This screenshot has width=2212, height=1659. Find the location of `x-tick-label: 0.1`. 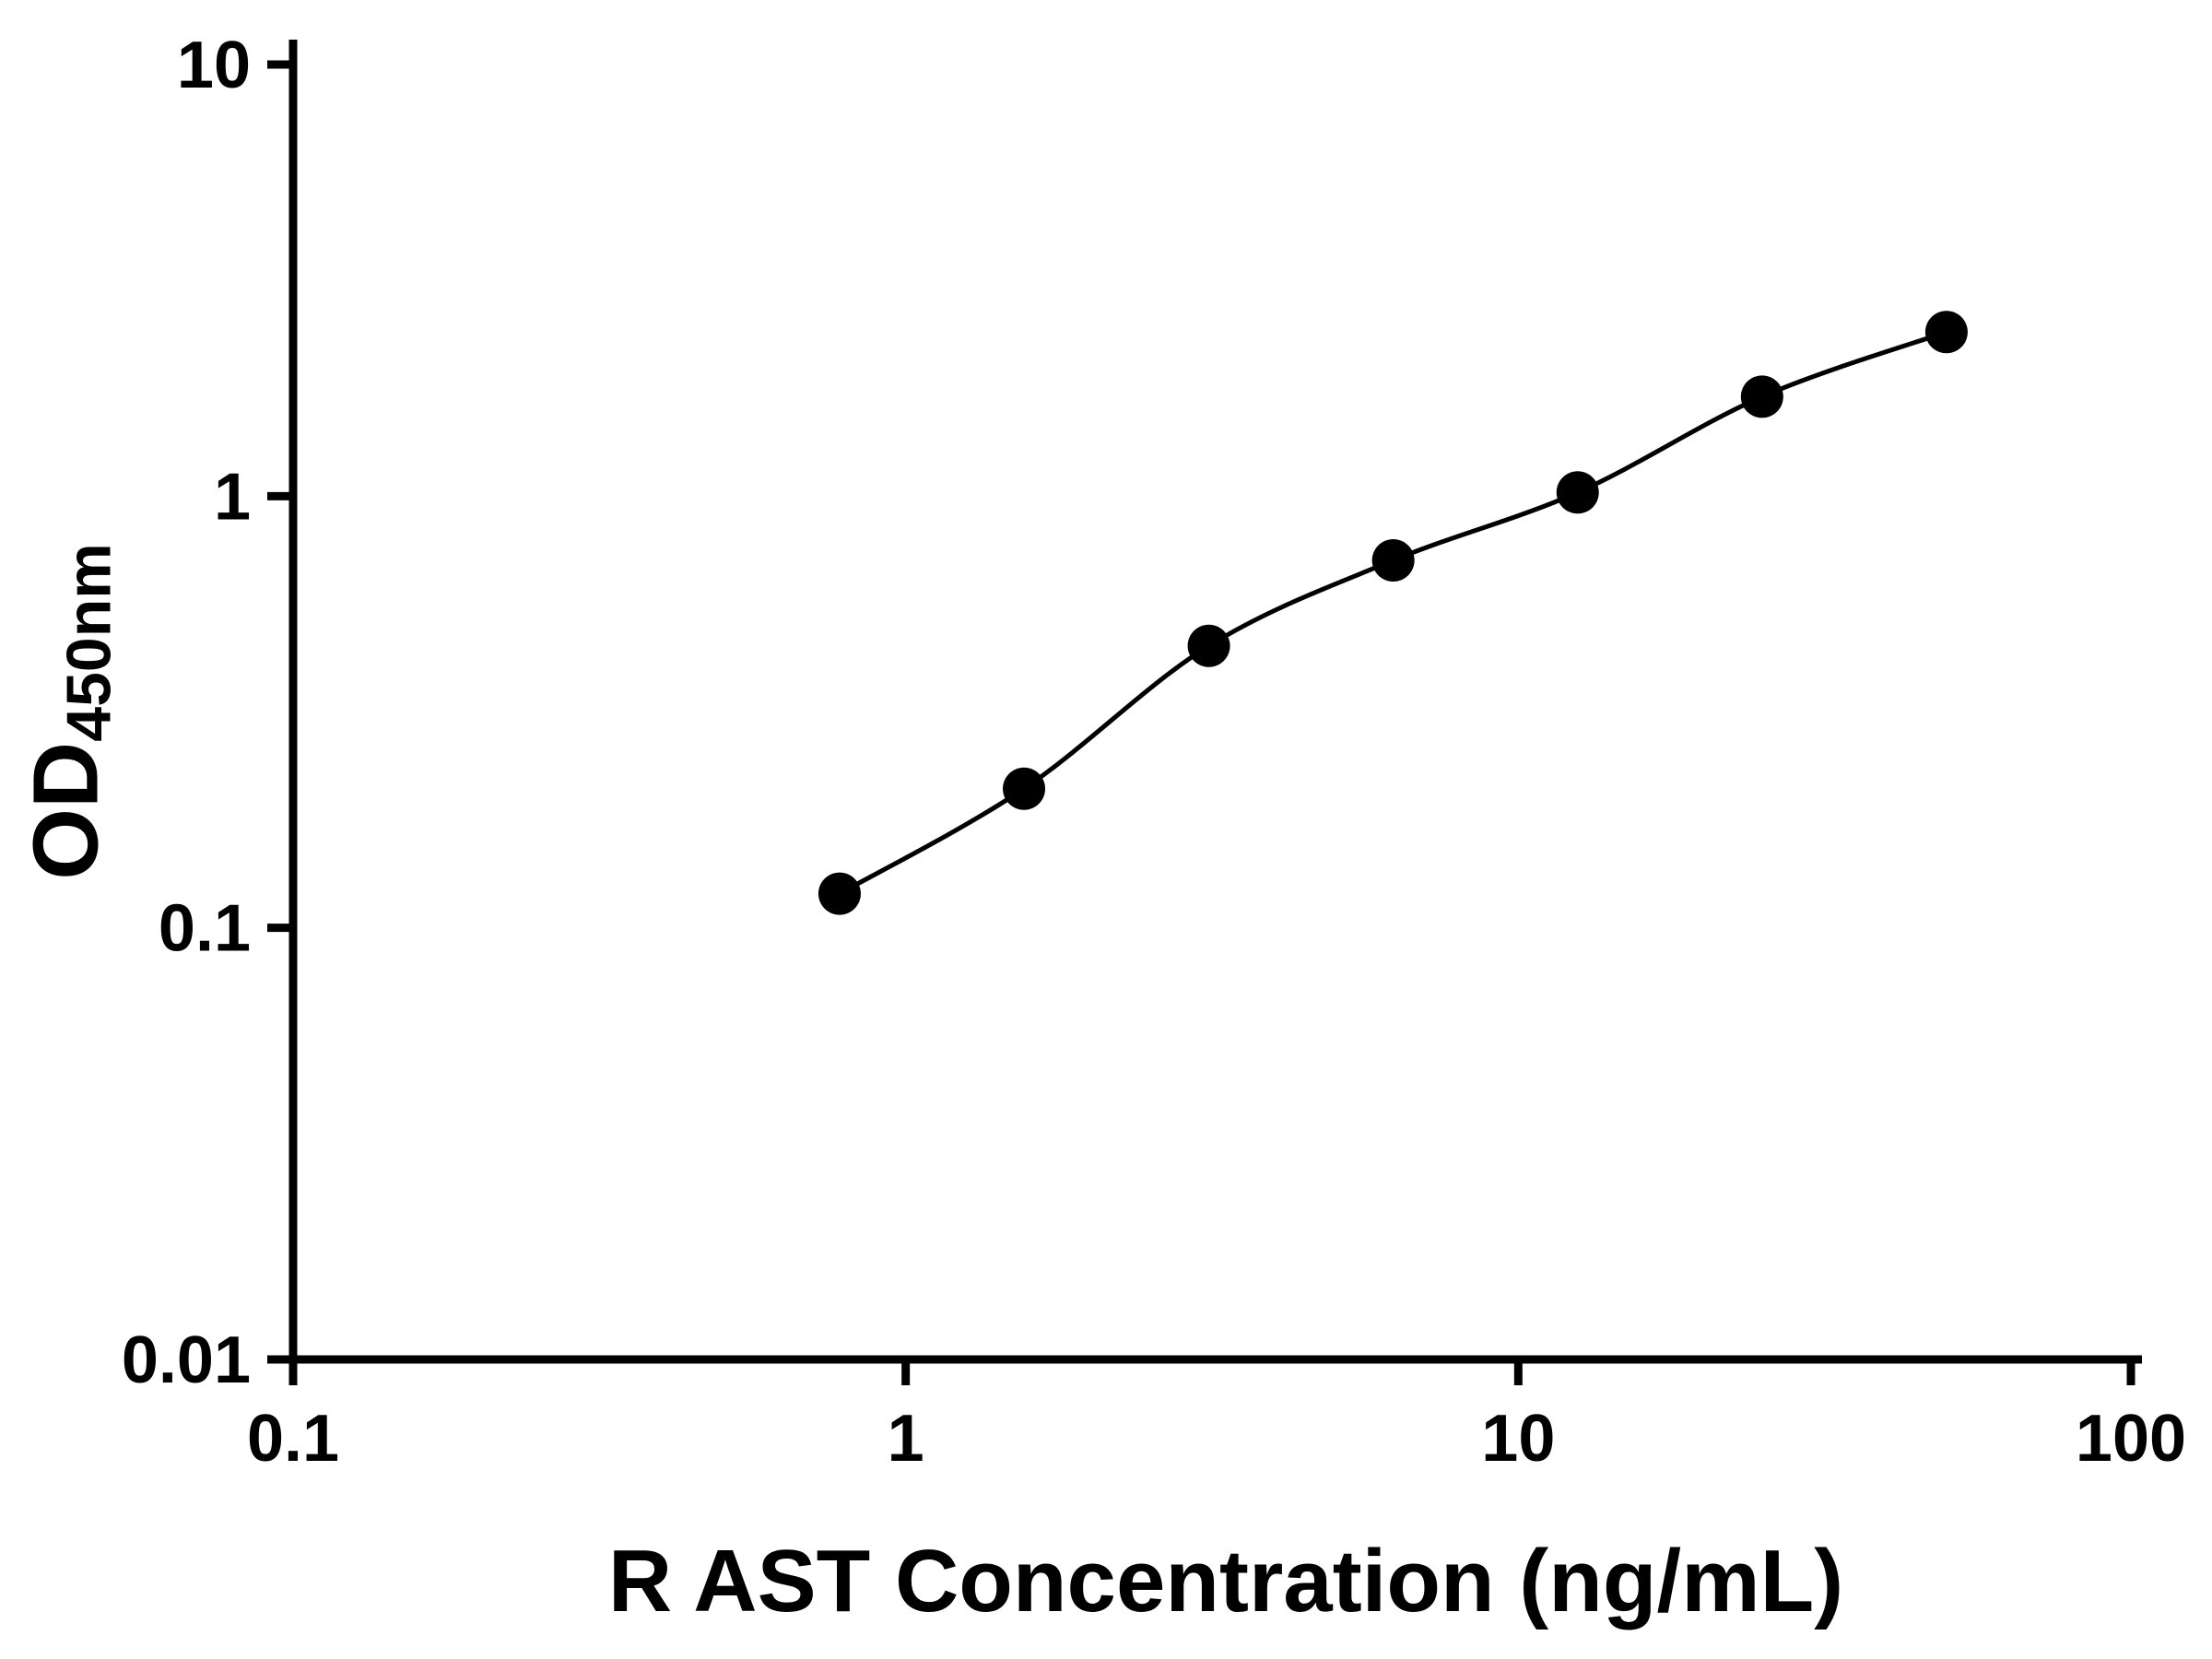

x-tick-label: 0.1 is located at coordinates (293, 1439).